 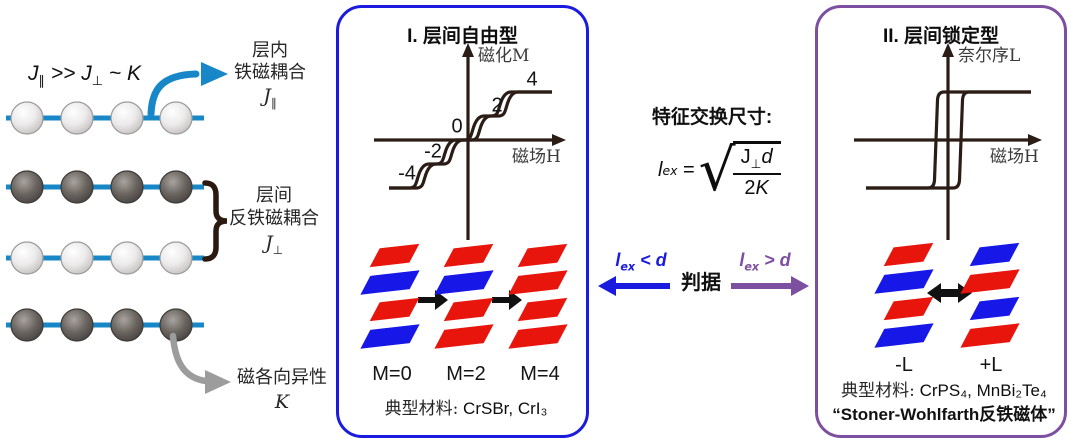 What do you see at coordinates (200, 363) in the screenshot?
I see `anisotropy-arrow-icon` at bounding box center [200, 363].